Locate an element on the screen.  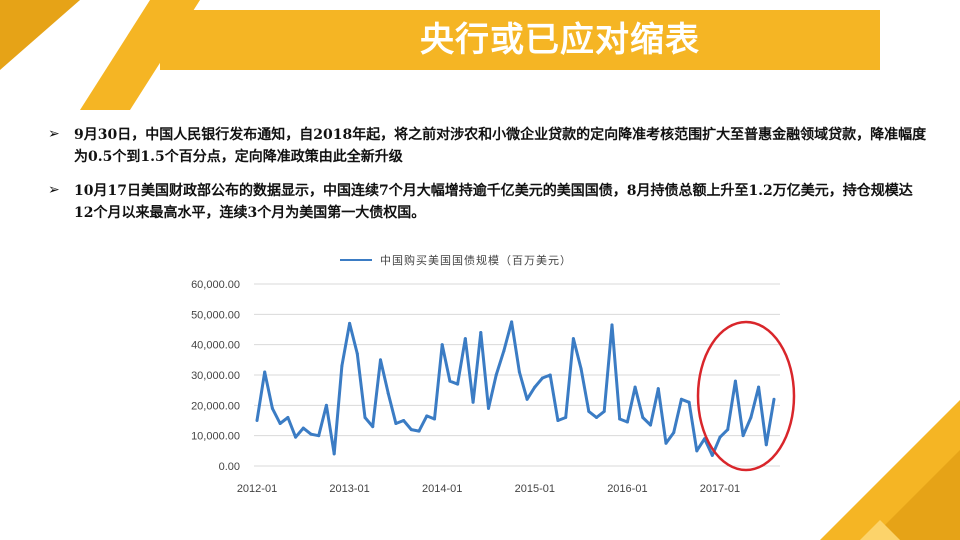
bottom-right-accent is located at coordinates (890, 470).